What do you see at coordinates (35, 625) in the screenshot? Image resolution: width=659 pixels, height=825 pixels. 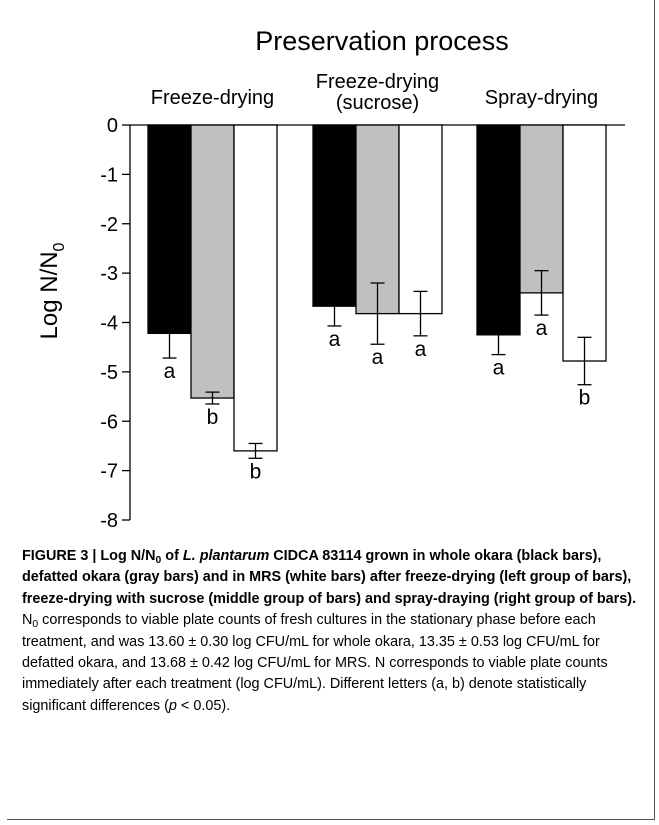 I see `caption-n0-sub: 0` at bounding box center [35, 625].